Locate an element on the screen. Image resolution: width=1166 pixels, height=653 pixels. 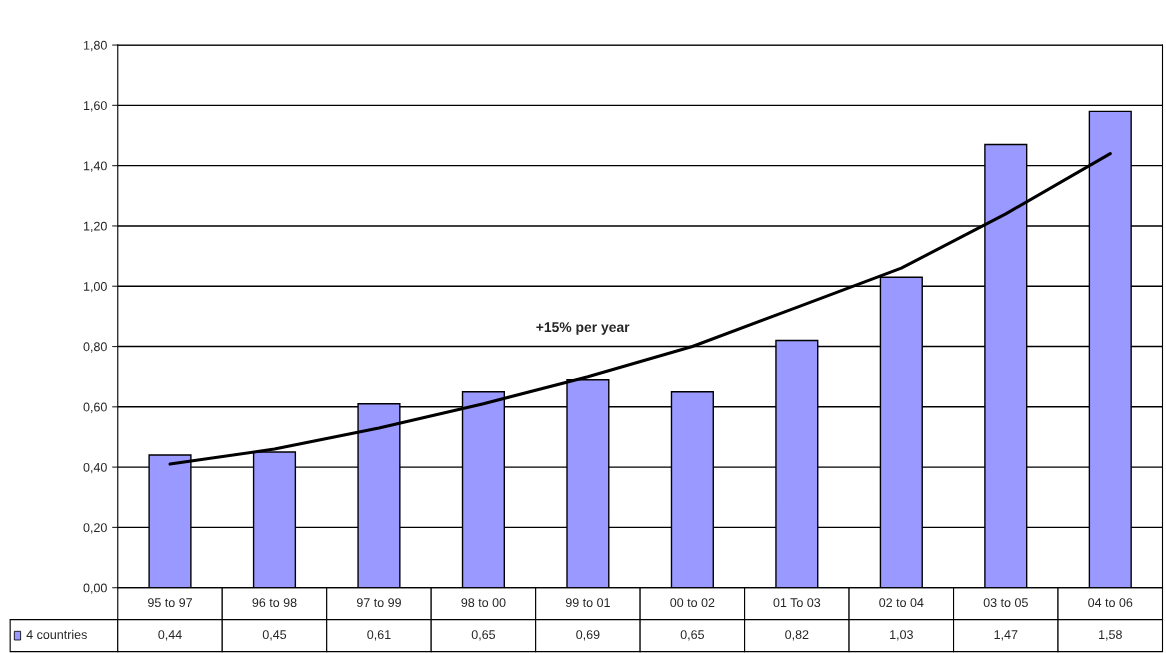
data-label: 1,58 is located at coordinates (1110, 635).